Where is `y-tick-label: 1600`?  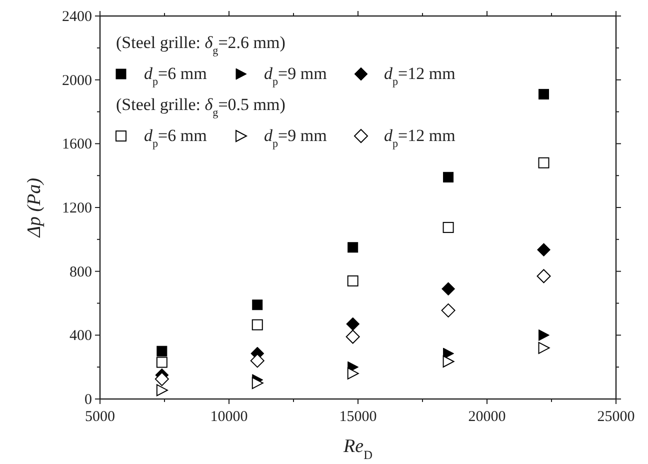 y-tick-label: 1600 is located at coordinates (77, 144).